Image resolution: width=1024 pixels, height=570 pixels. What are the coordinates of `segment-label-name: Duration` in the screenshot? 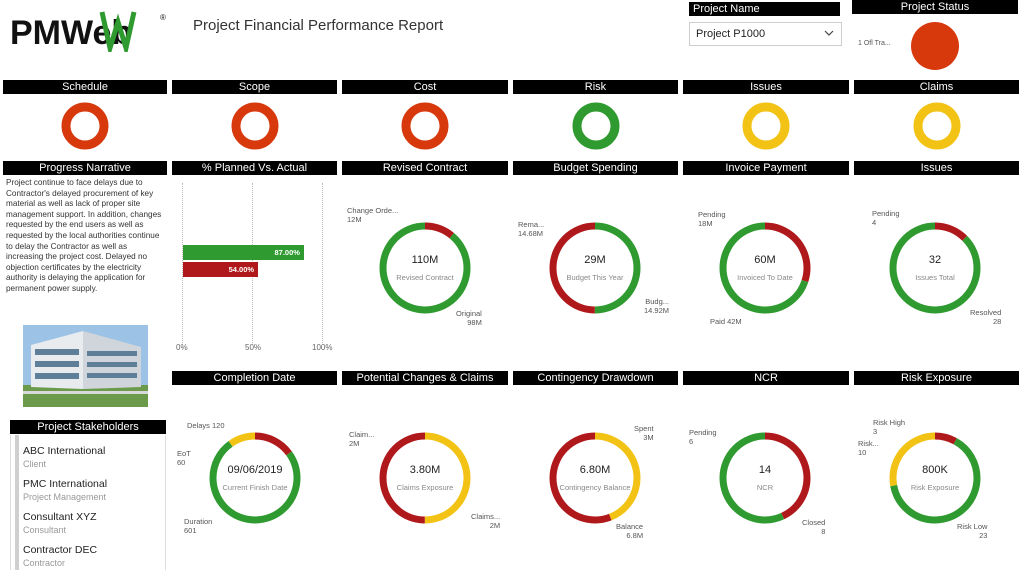 It's located at (198, 521).